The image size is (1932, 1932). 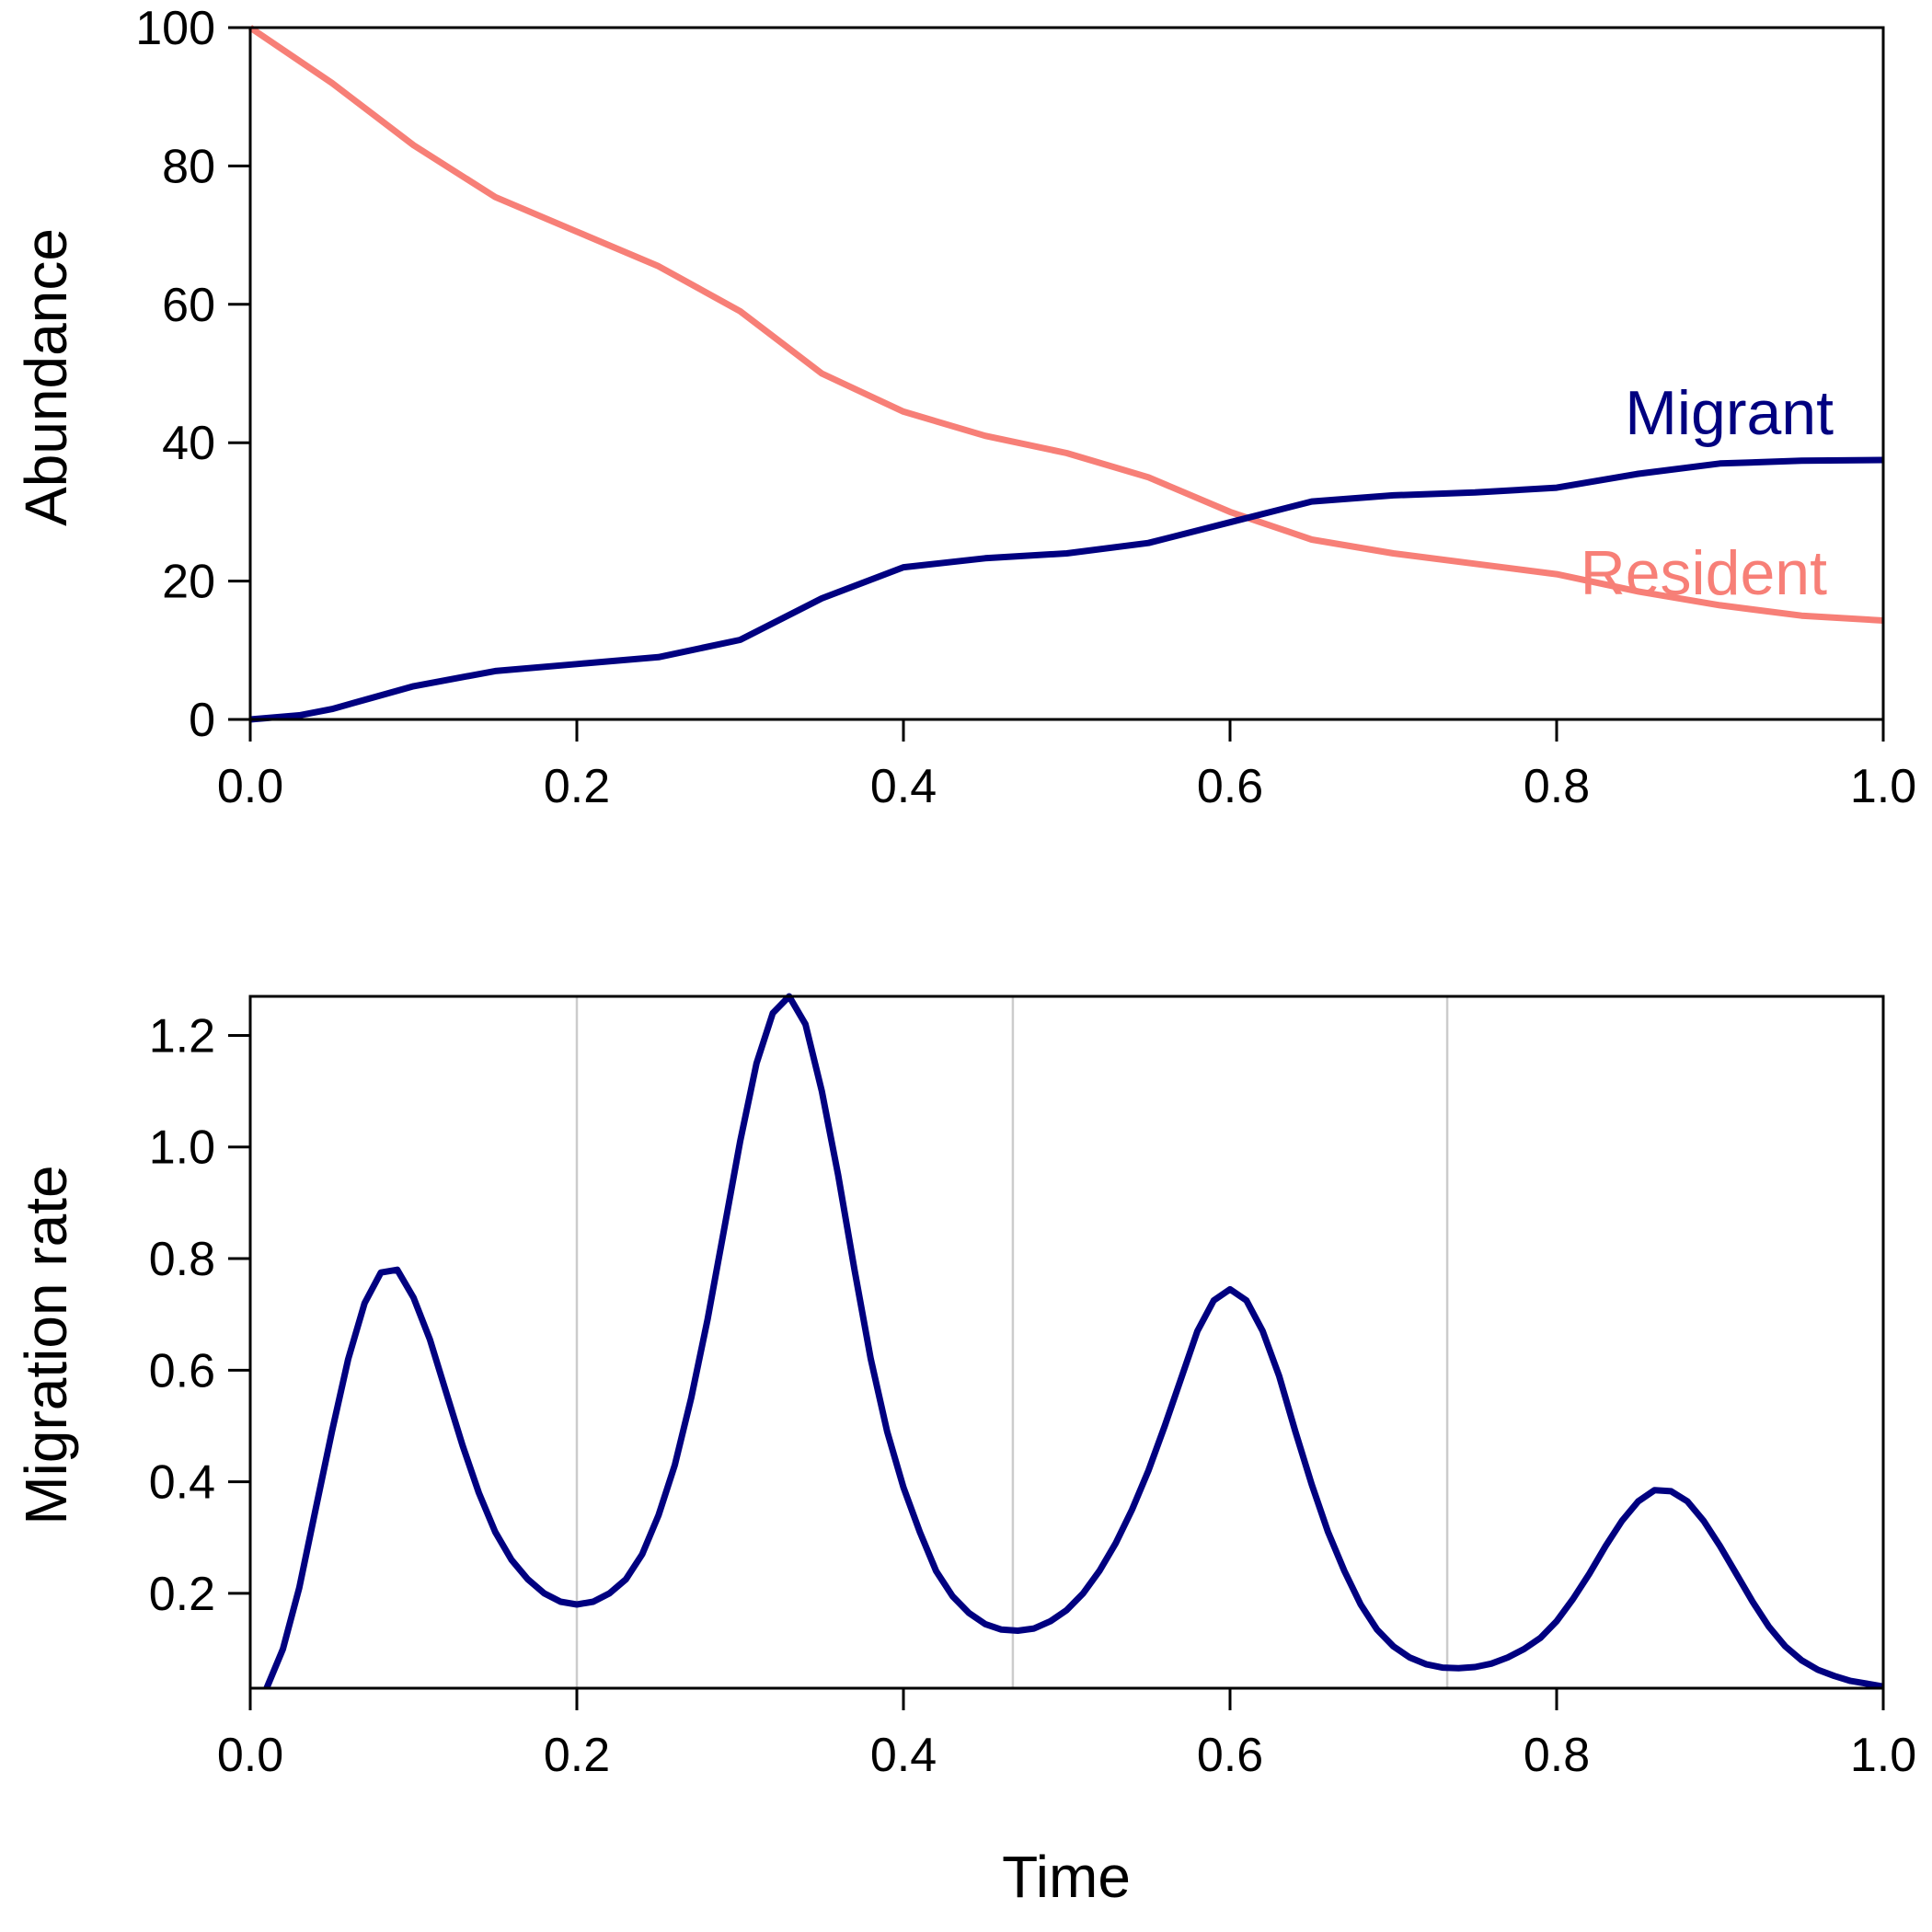 What do you see at coordinates (202, 720) in the screenshot?
I see `abundance-y-tick-label-0: 0` at bounding box center [202, 720].